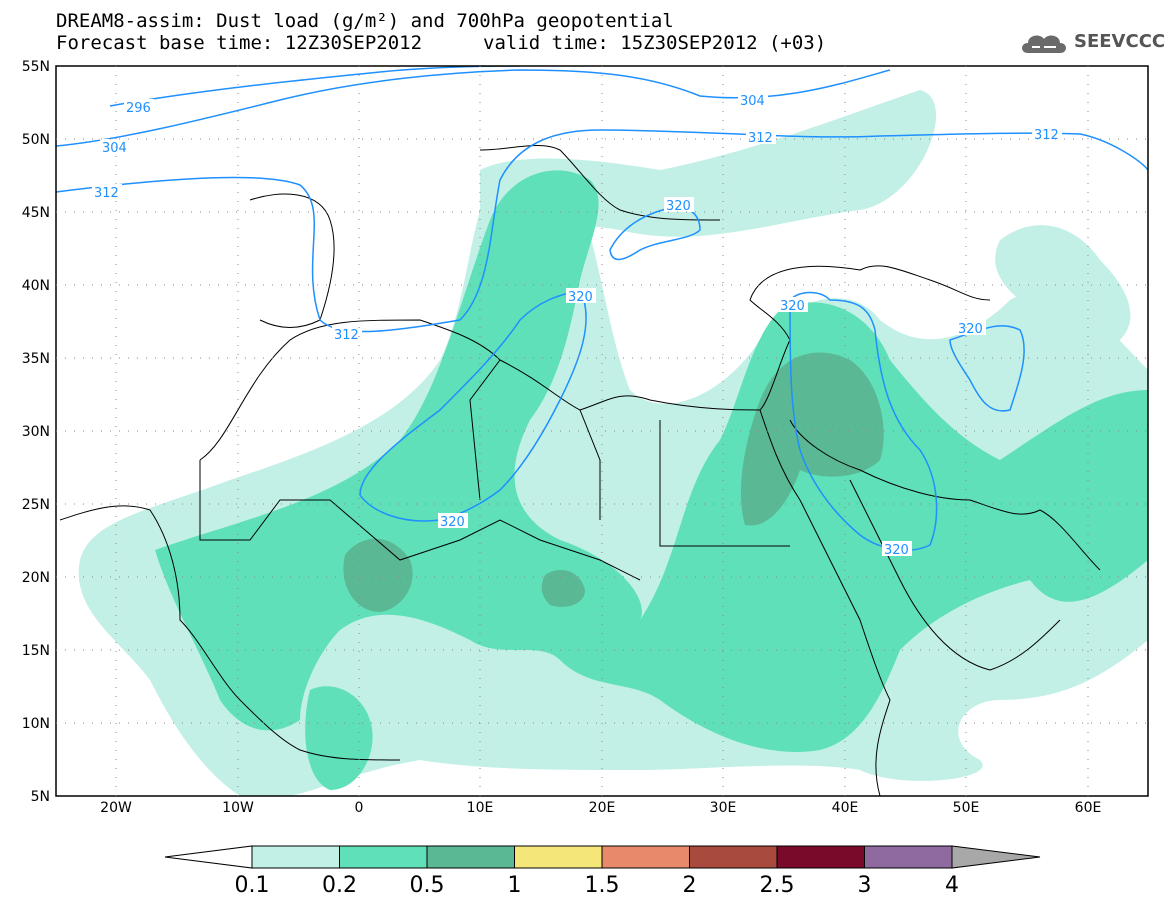  Describe the element at coordinates (580, 297) in the screenshot. I see `contour-label-320b: 320` at that location.